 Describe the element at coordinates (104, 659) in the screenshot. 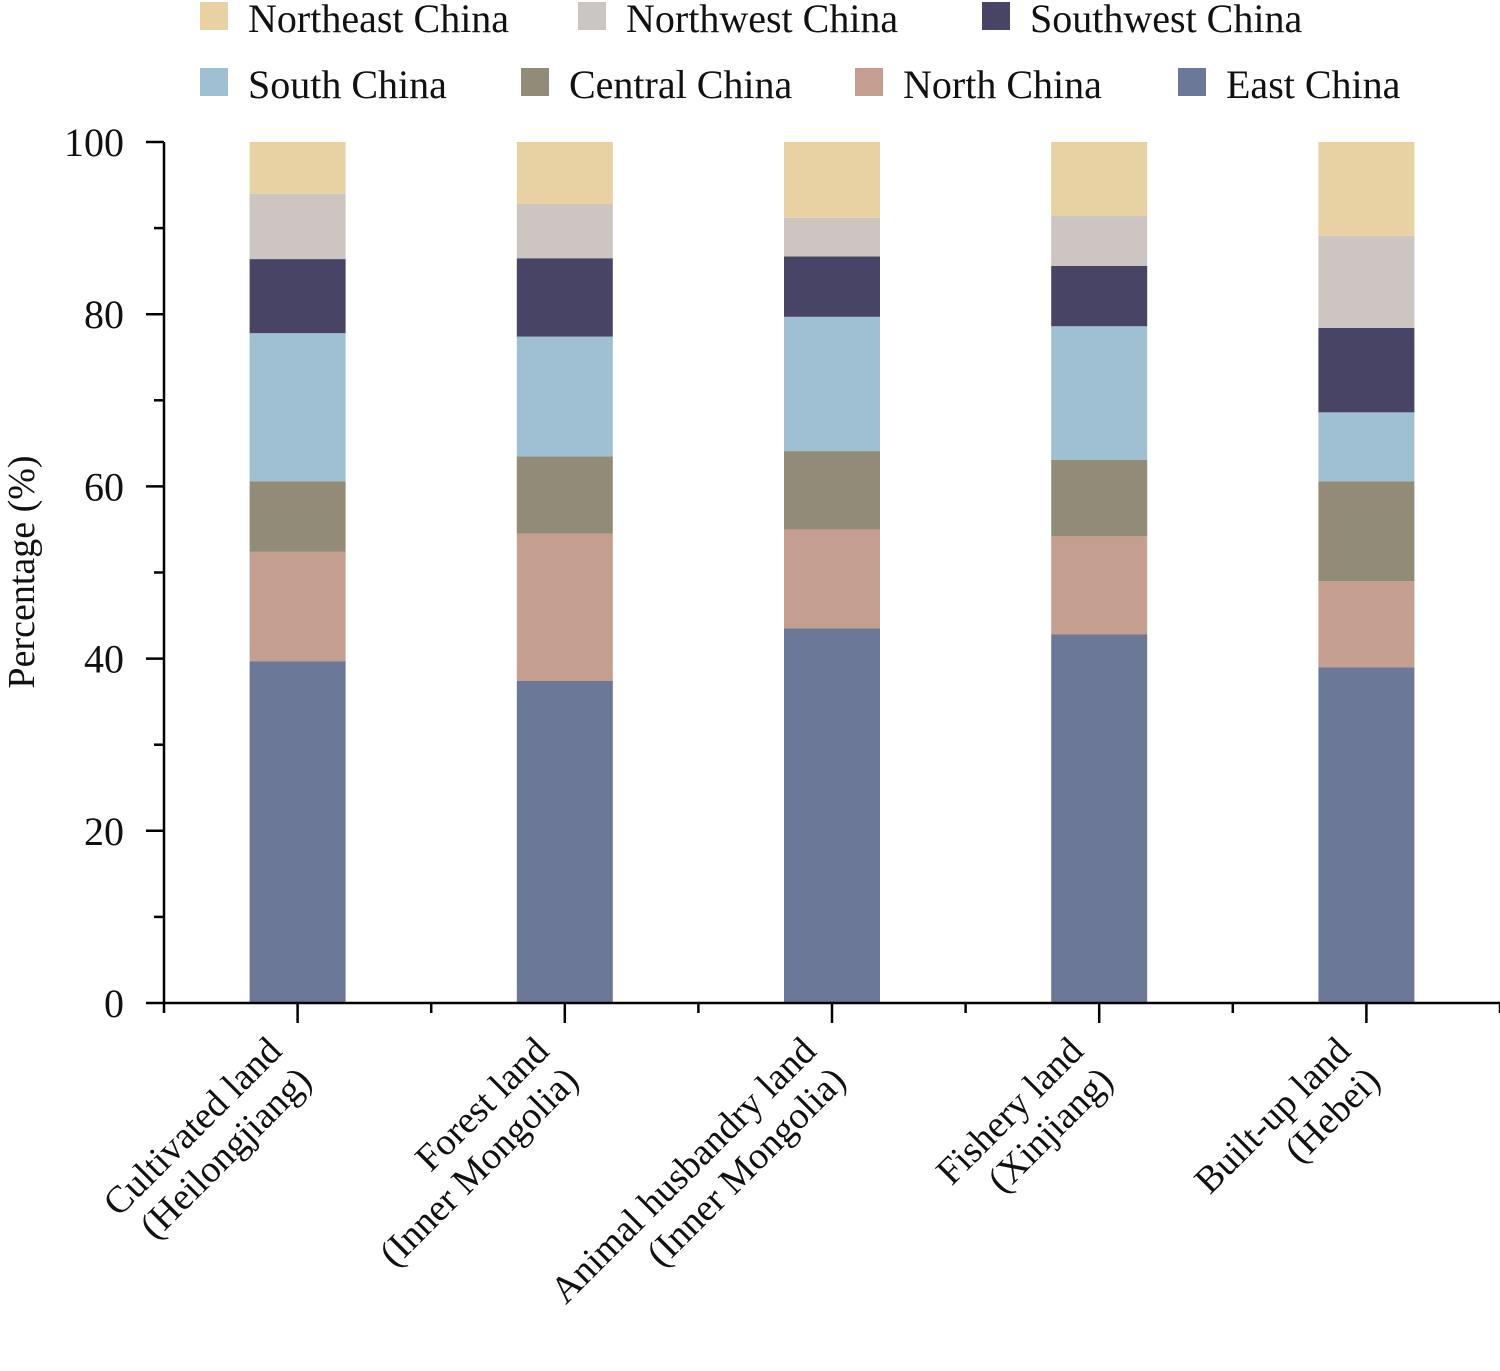

I see `y-tick-label-40: 40` at that location.